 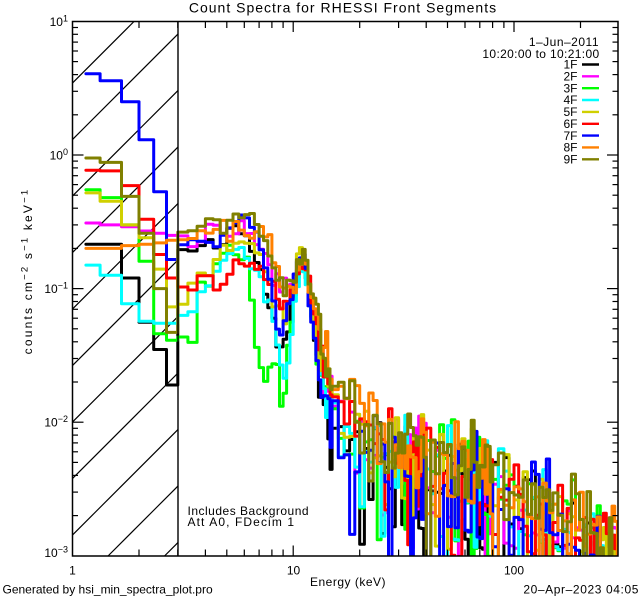 What do you see at coordinates (242, 522) in the screenshot?
I see `svg-text: Att A0, FDecim 1` at bounding box center [242, 522].